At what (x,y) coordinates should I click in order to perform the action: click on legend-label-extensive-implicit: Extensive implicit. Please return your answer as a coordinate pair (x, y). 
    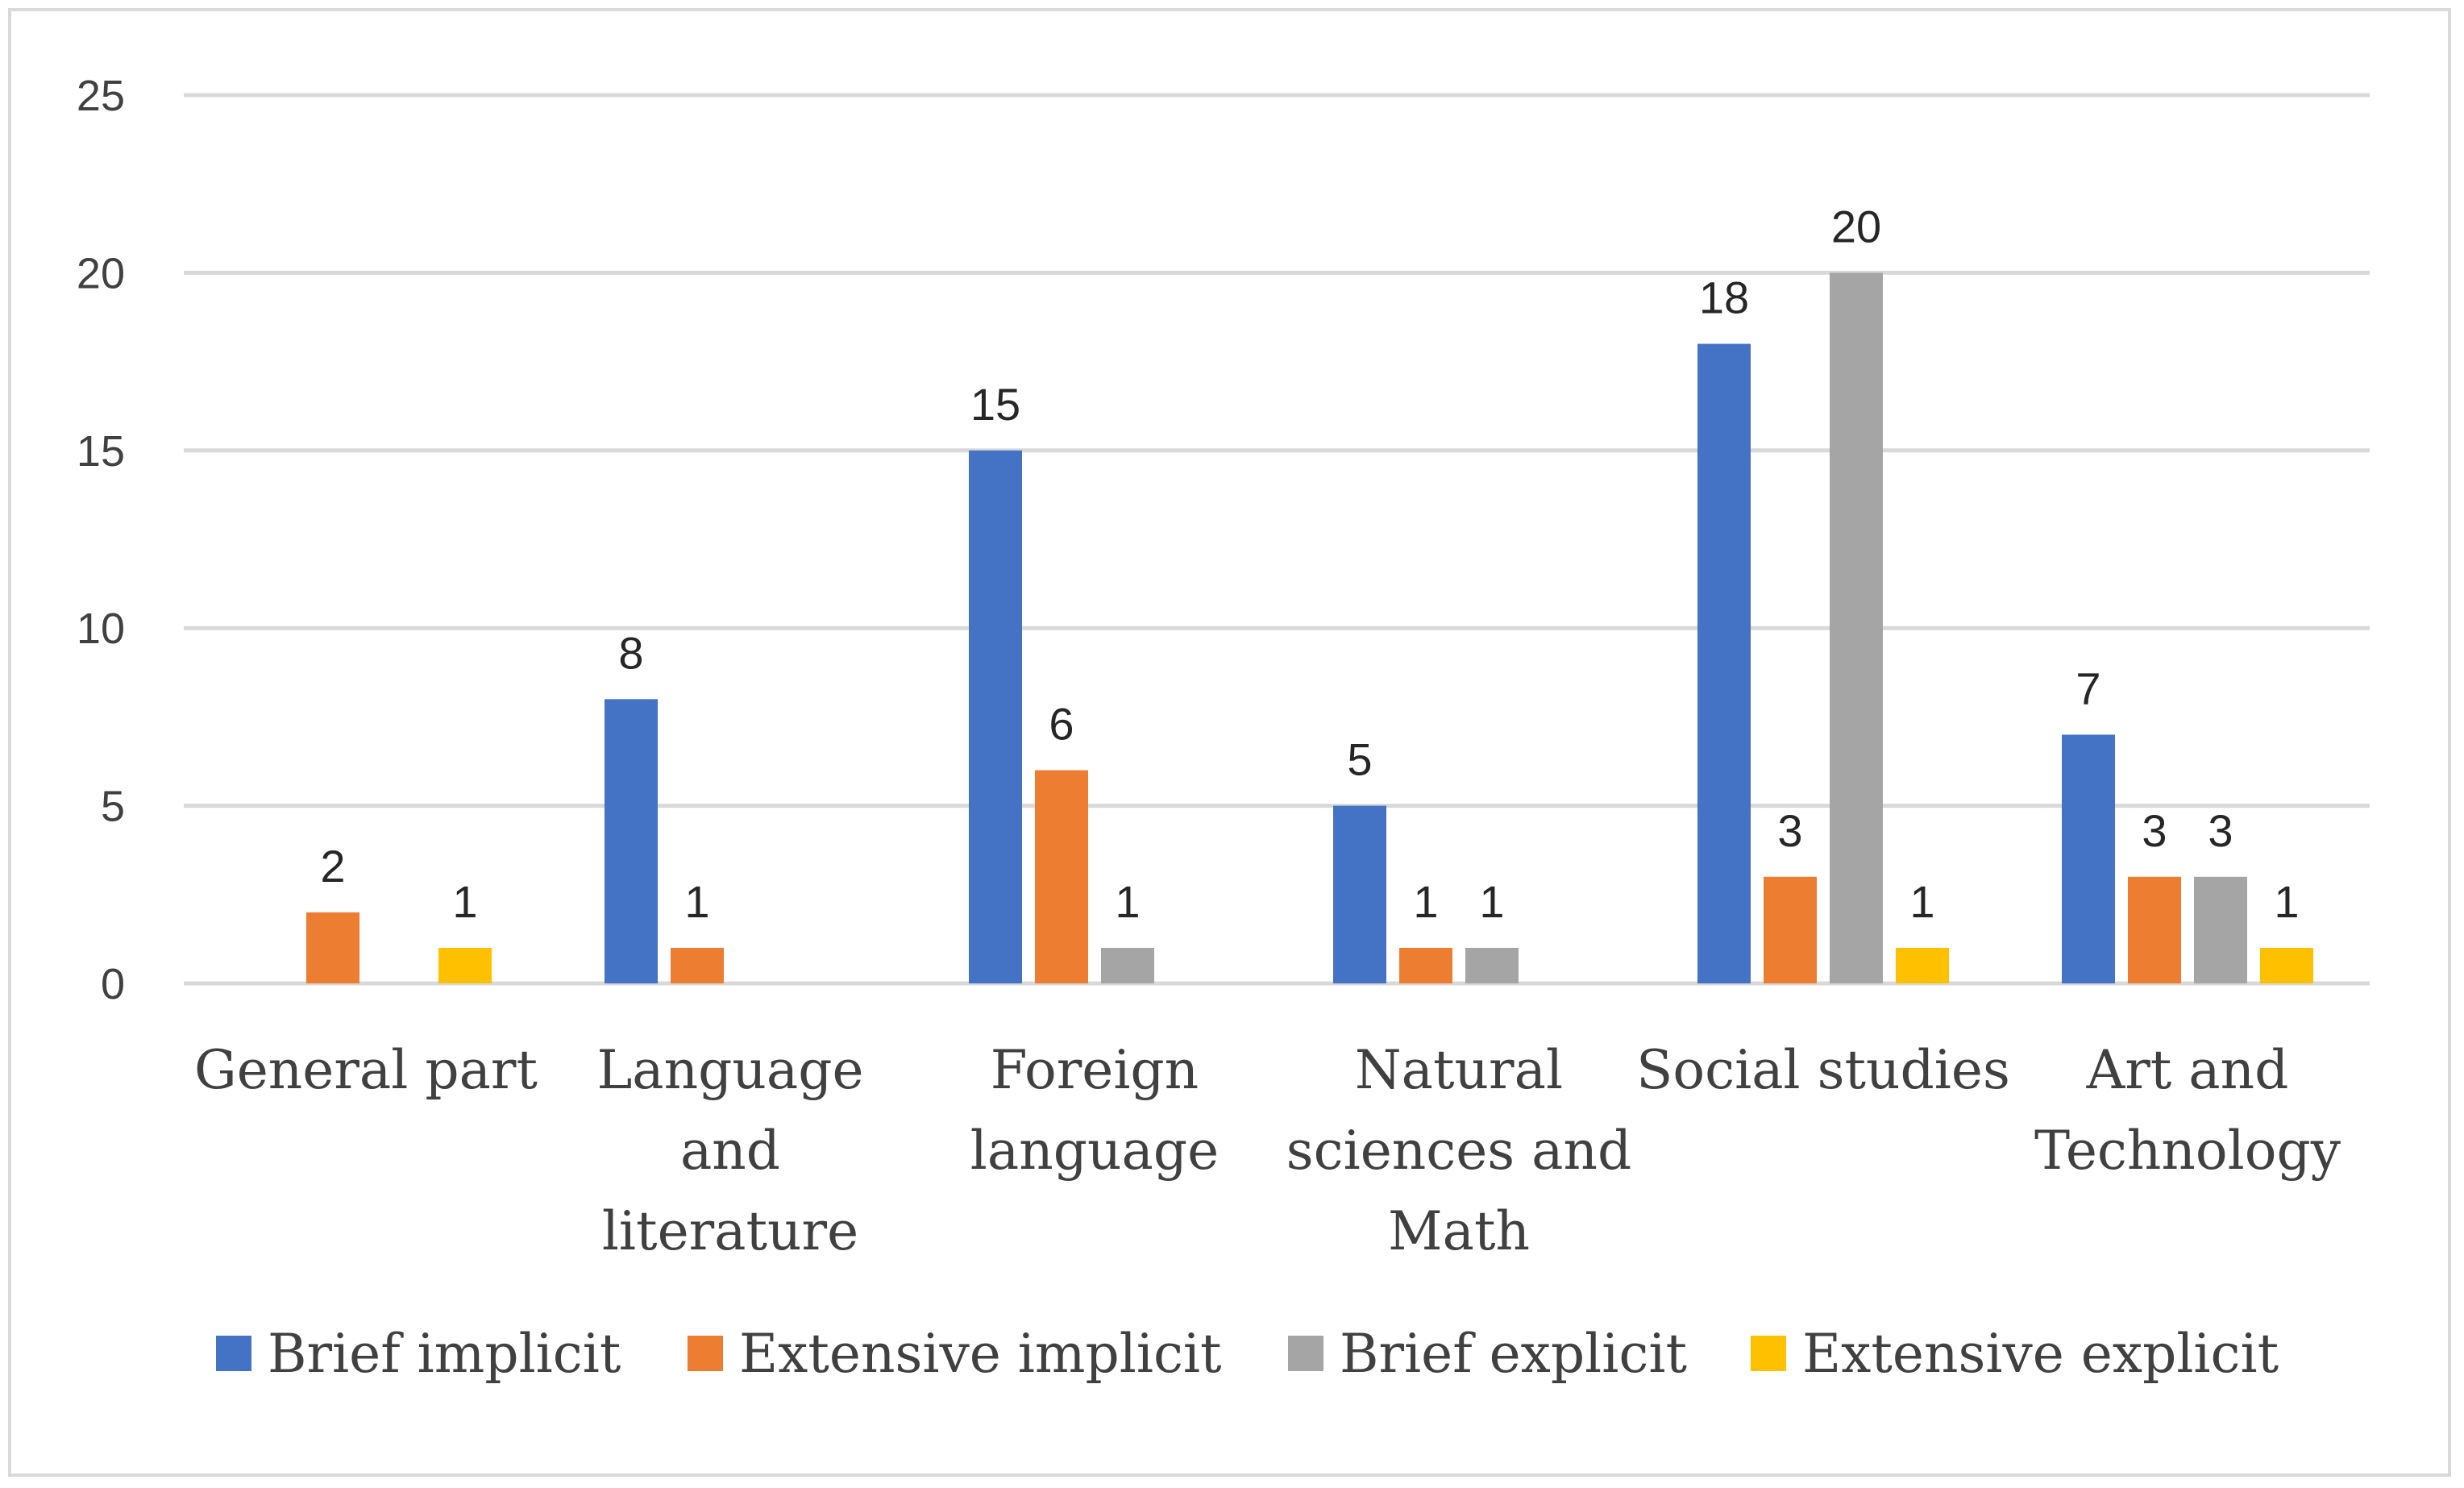
    Looking at the image, I should click on (980, 1354).